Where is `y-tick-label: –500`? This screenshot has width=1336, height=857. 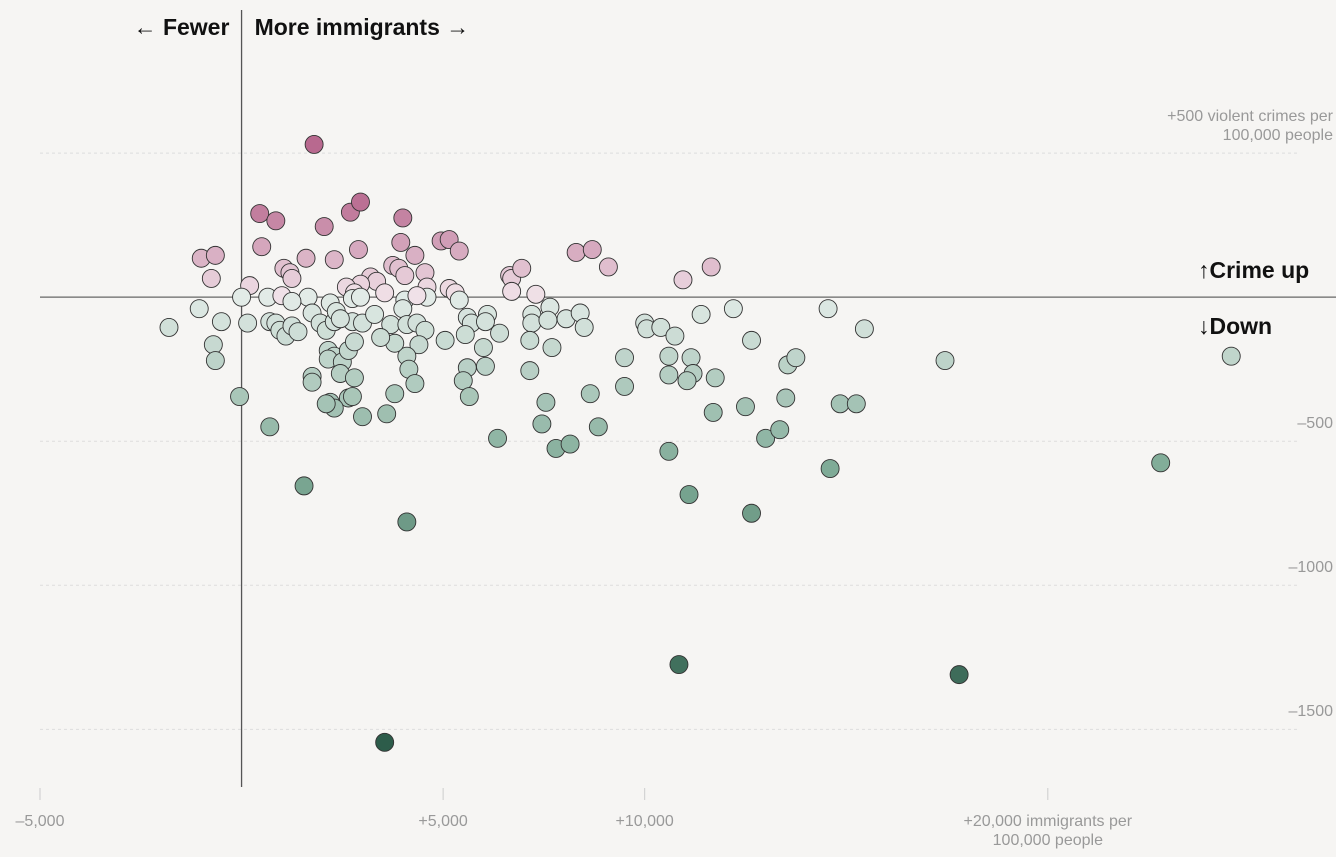 y-tick-label: –500 is located at coordinates (1315, 424).